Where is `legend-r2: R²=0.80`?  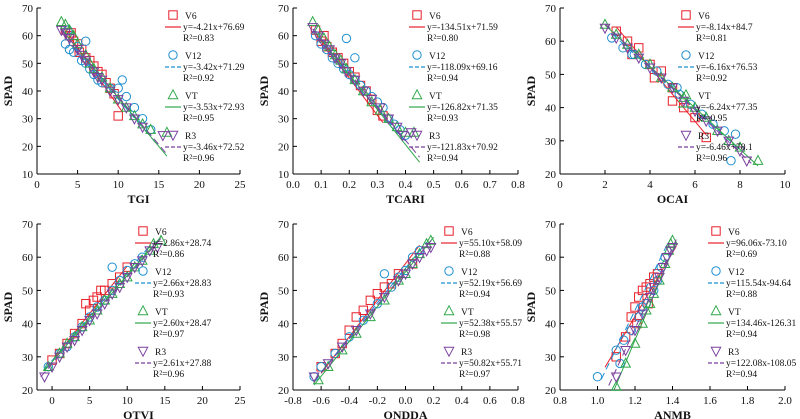
legend-r2: R²=0.80 is located at coordinates (442, 39).